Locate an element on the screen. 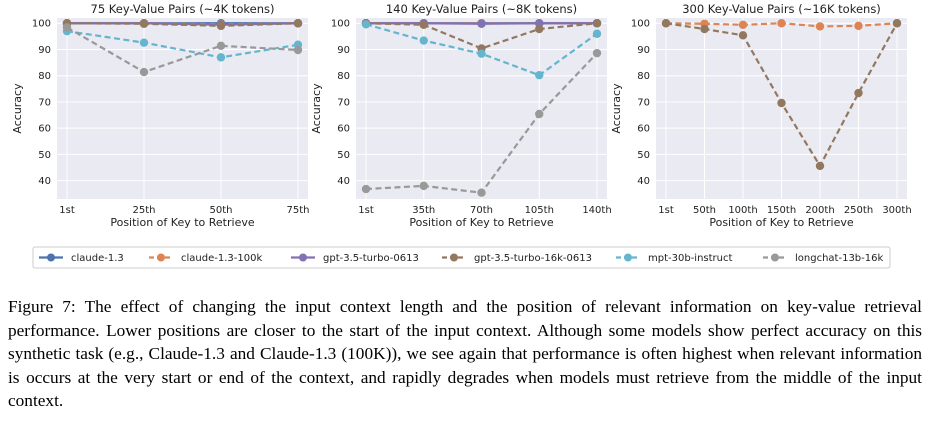  x-tick-label: 75th is located at coordinates (298, 210).